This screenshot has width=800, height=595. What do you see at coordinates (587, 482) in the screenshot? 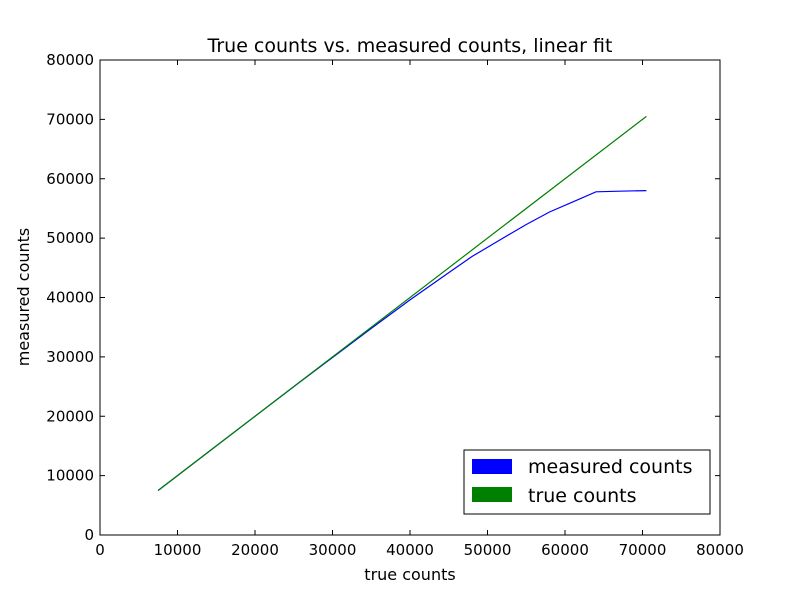
I see `legend: measured counts true counts` at bounding box center [587, 482].